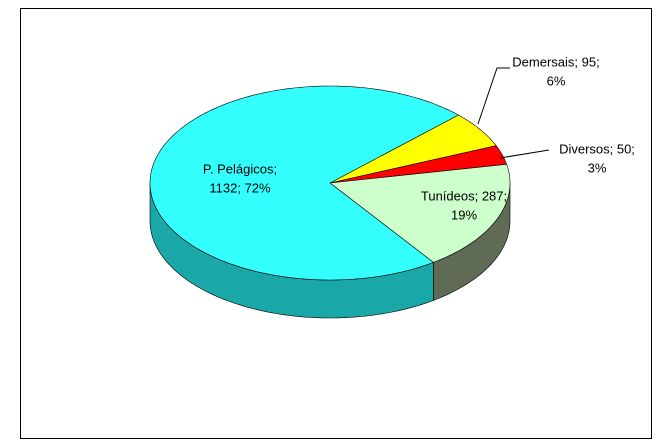  What do you see at coordinates (240, 187) in the screenshot?
I see `data-label: 1132; 72%` at bounding box center [240, 187].